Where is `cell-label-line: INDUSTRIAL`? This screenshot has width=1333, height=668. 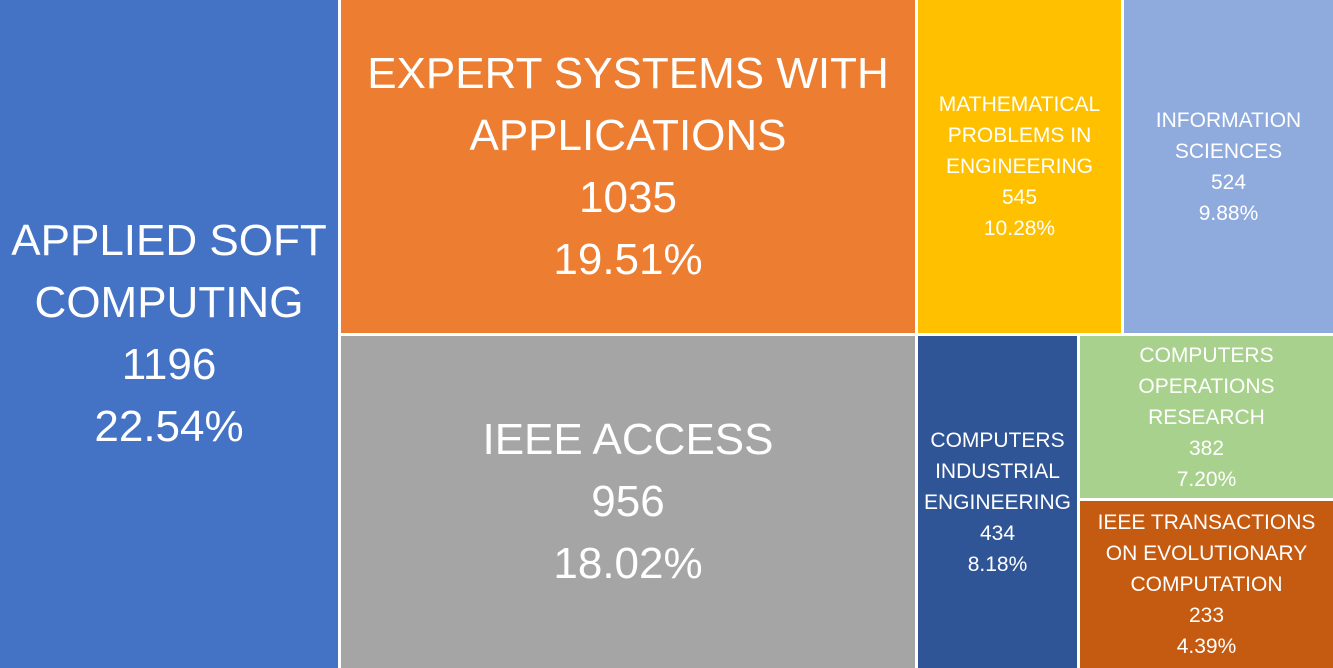 cell-label-line: INDUSTRIAL is located at coordinates (997, 471).